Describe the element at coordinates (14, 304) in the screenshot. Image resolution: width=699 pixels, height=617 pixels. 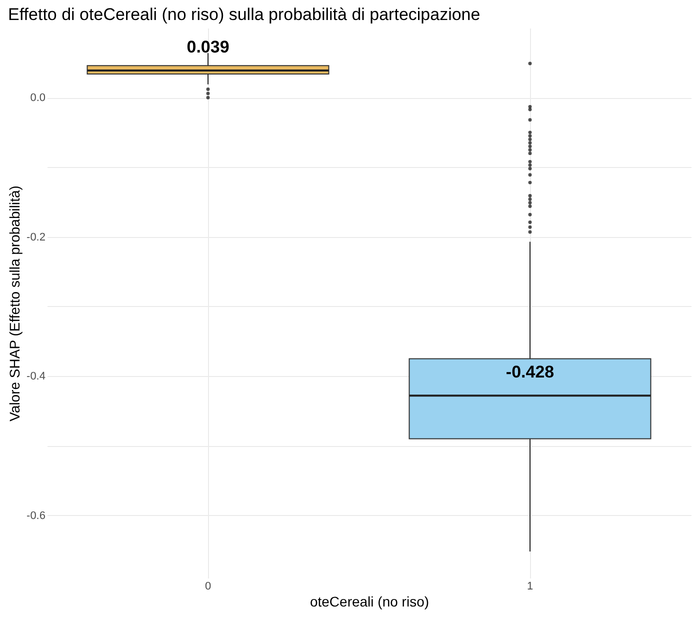
I see `y-axis-title: Valore SHAP (Effetto sulla probabilità)` at that location.